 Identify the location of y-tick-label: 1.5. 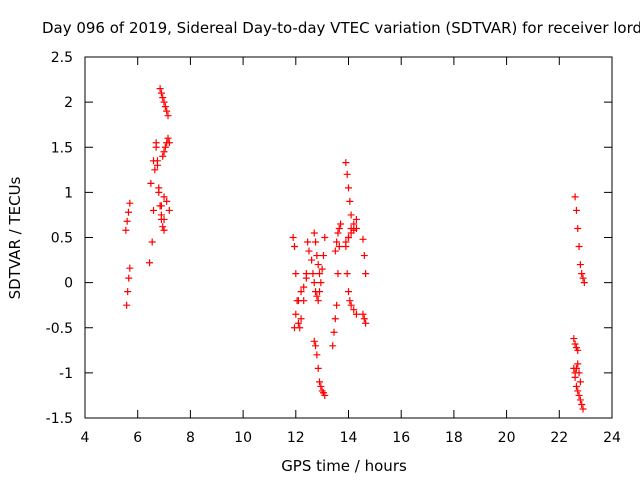
(62, 148).